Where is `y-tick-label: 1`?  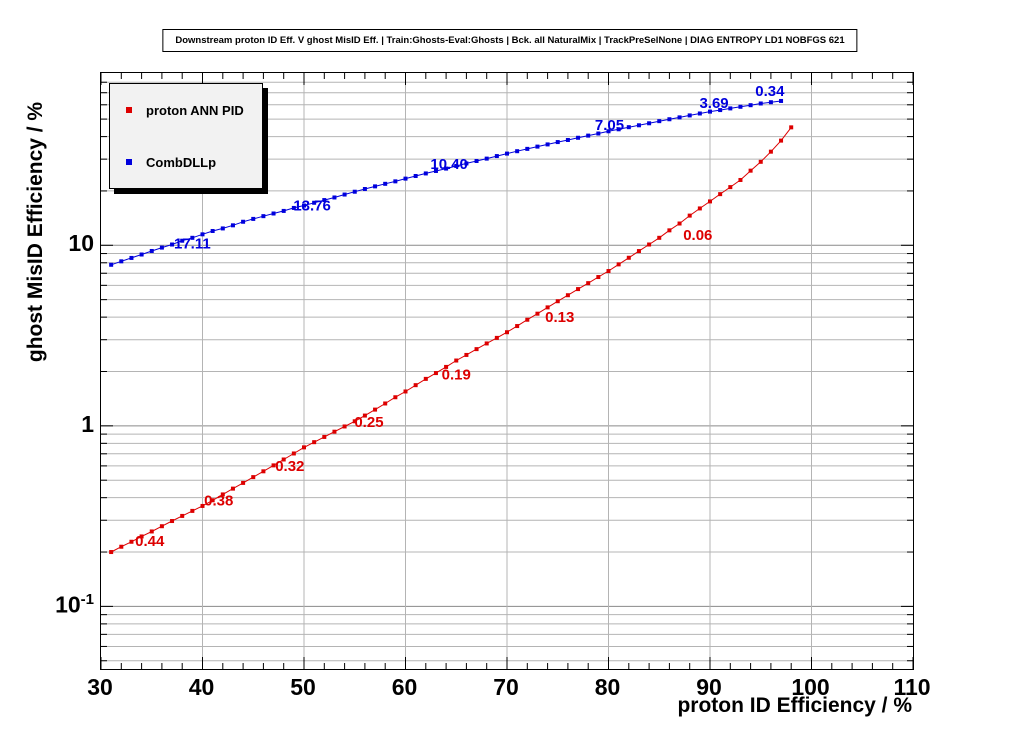
y-tick-label: 1 is located at coordinates (87, 423).